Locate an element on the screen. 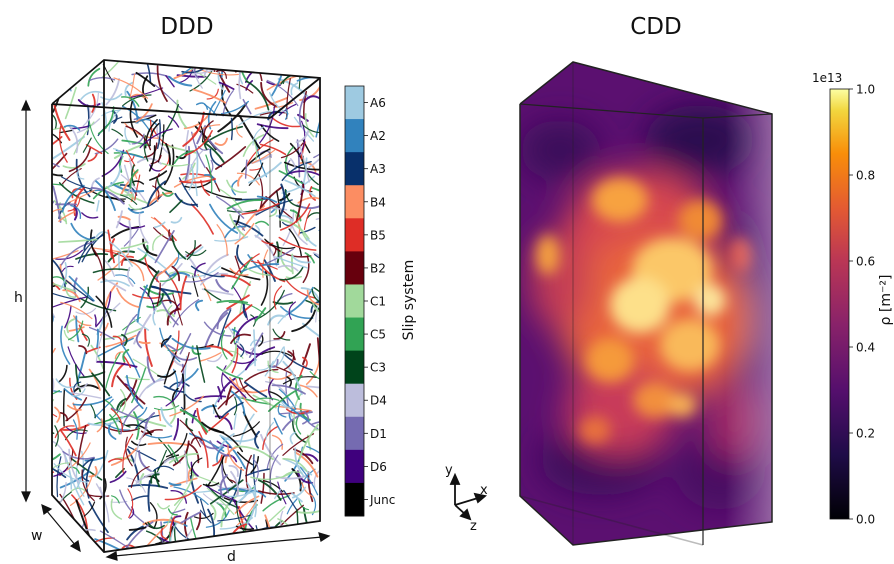 The image size is (894, 564). slip-legend-label-a6: A6 is located at coordinates (378, 103).